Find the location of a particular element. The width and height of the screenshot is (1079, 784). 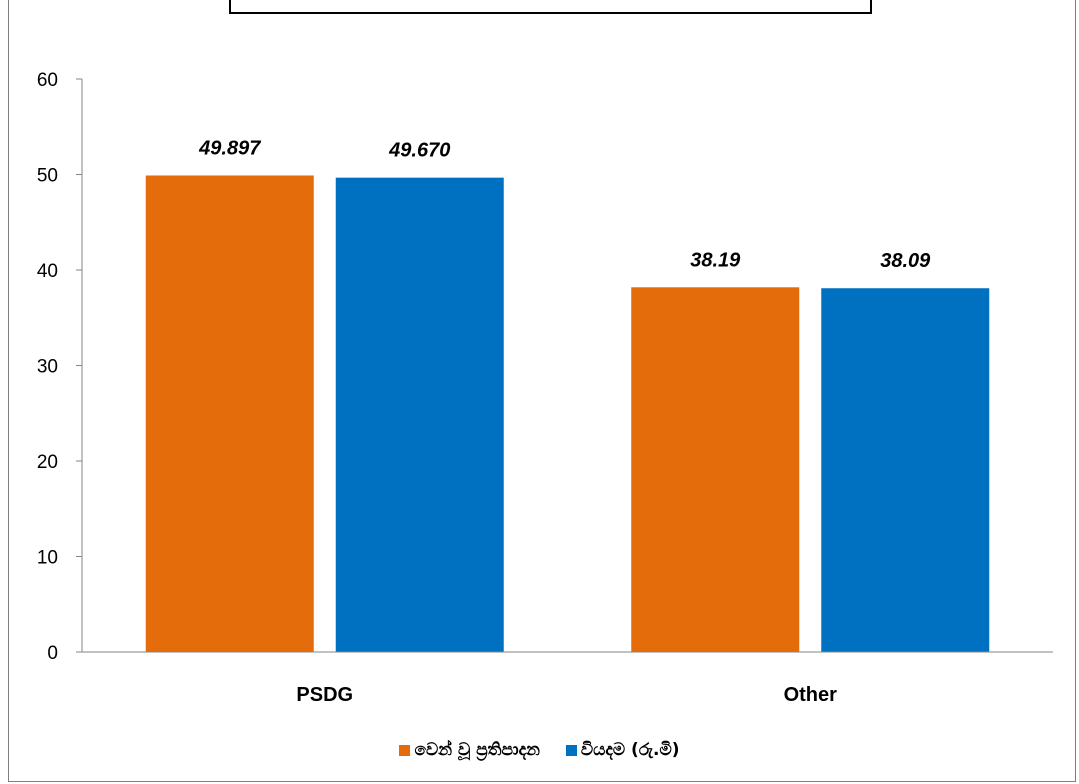

legend-item: වියදම (රු.මි) is located at coordinates (622, 750).